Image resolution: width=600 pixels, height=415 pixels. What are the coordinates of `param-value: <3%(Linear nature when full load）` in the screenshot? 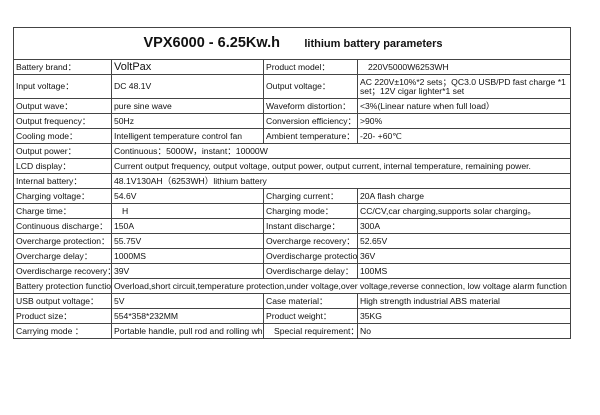 It's located at (464, 106).